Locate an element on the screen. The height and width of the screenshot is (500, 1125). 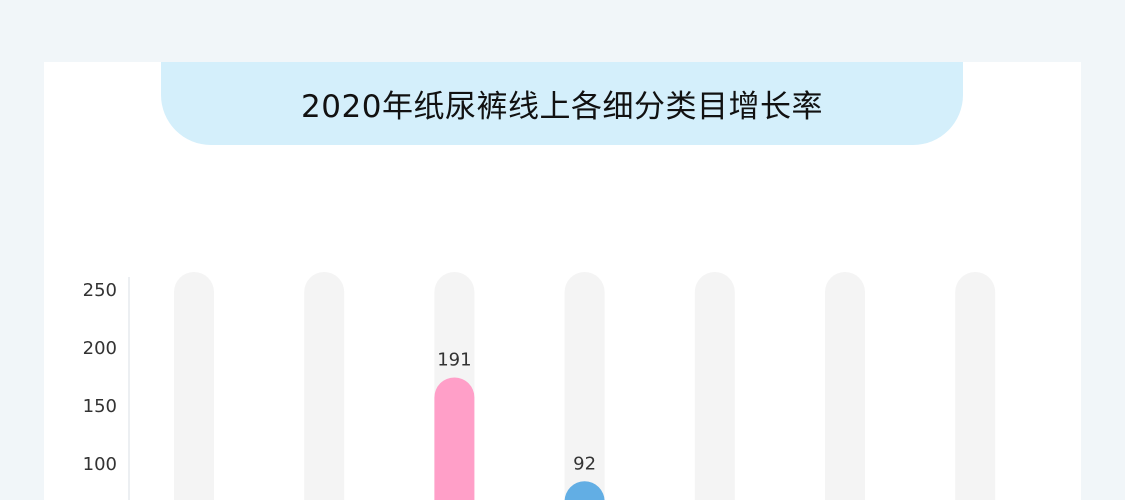
y-tick-label: 200 is located at coordinates (100, 348).